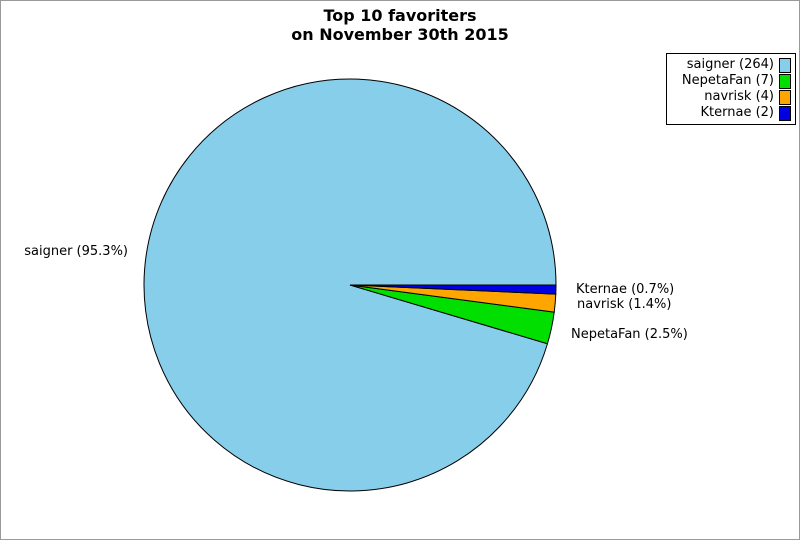 The height and width of the screenshot is (540, 800). I want to click on legend-swatch-Kternae, so click(785, 113).